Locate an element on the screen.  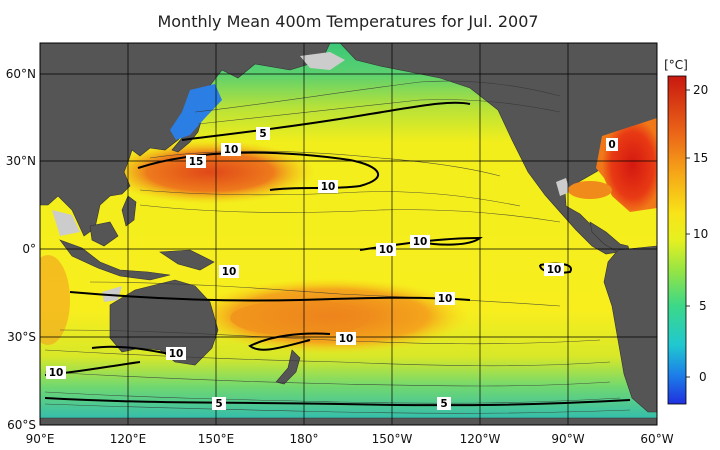
colorbar: [°C] 20 15 10 5 0 is located at coordinates (686, 231).